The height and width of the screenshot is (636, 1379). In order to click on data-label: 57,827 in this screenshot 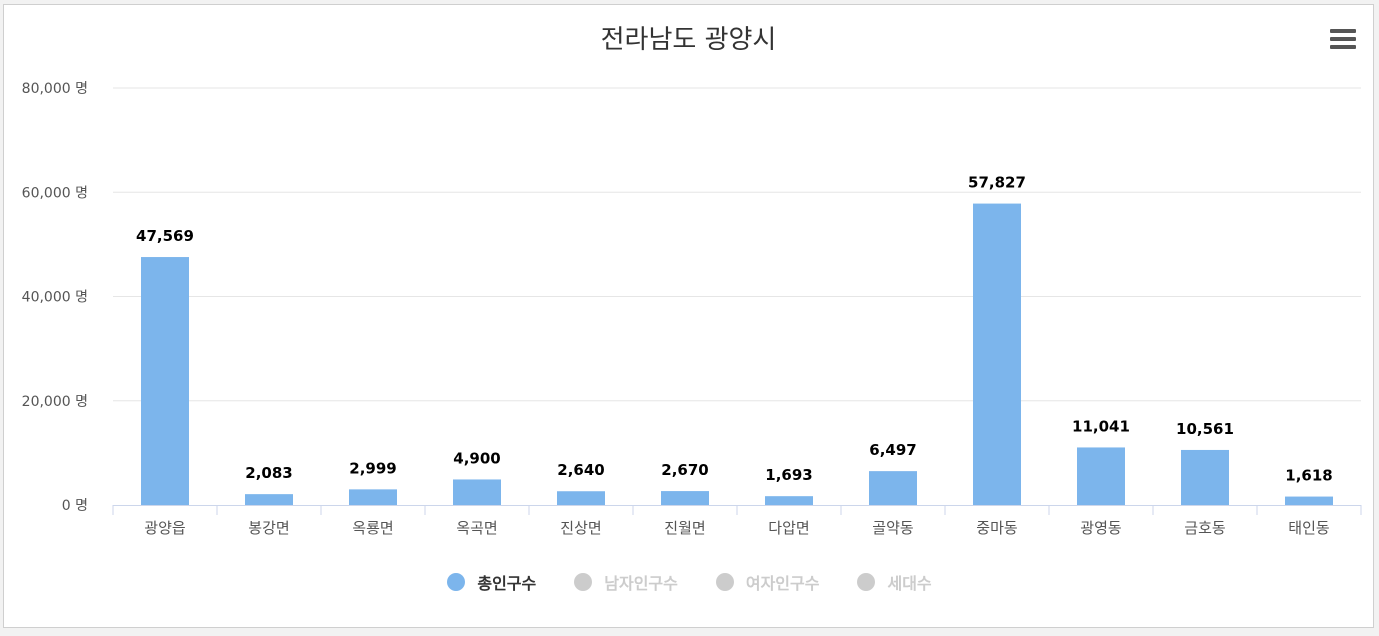, I will do `click(997, 183)`.